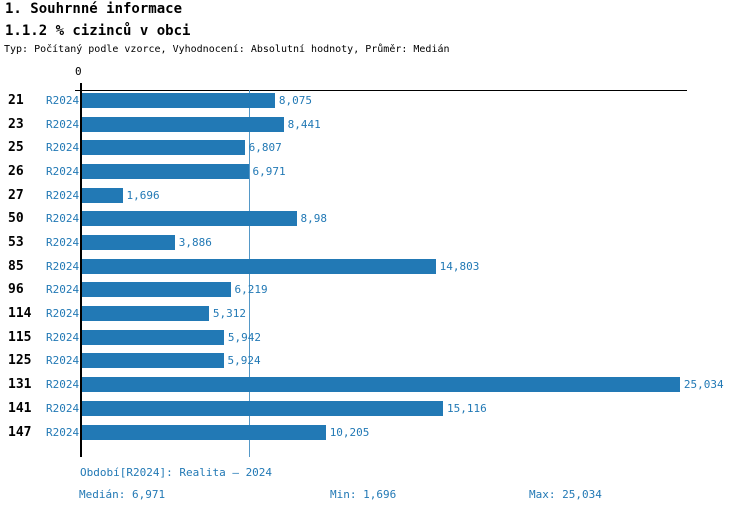  What do you see at coordinates (78, 71) in the screenshot?
I see `x-axis-zero-tick-label: 0` at bounding box center [78, 71].